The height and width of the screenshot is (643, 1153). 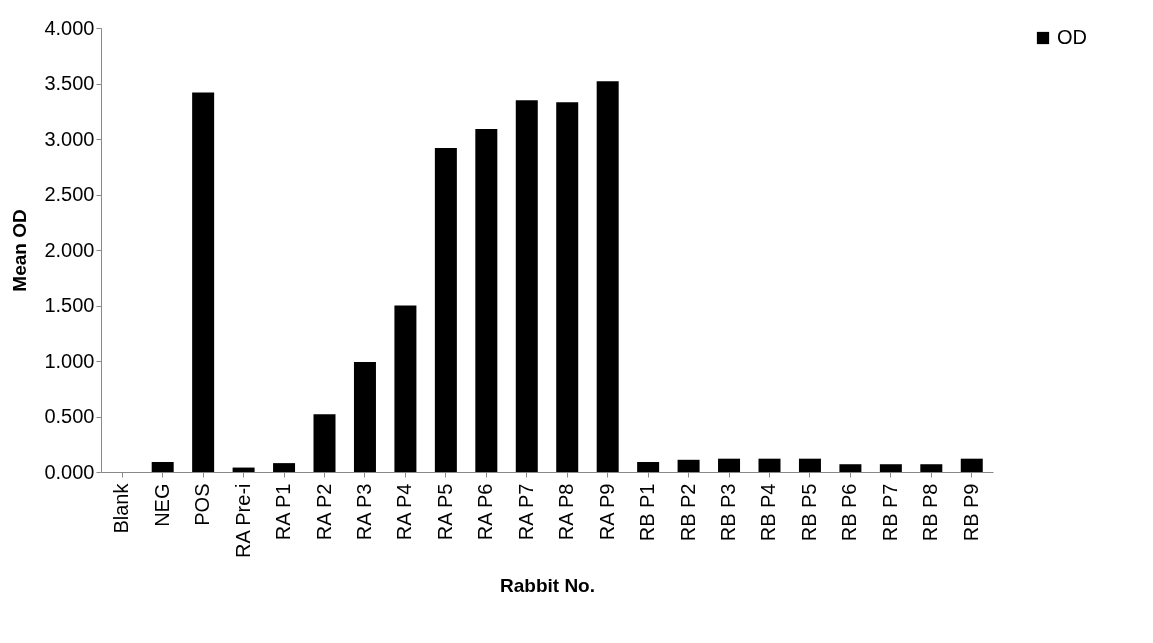 What do you see at coordinates (647, 512) in the screenshot?
I see `x-tick-label: RB P1` at bounding box center [647, 512].